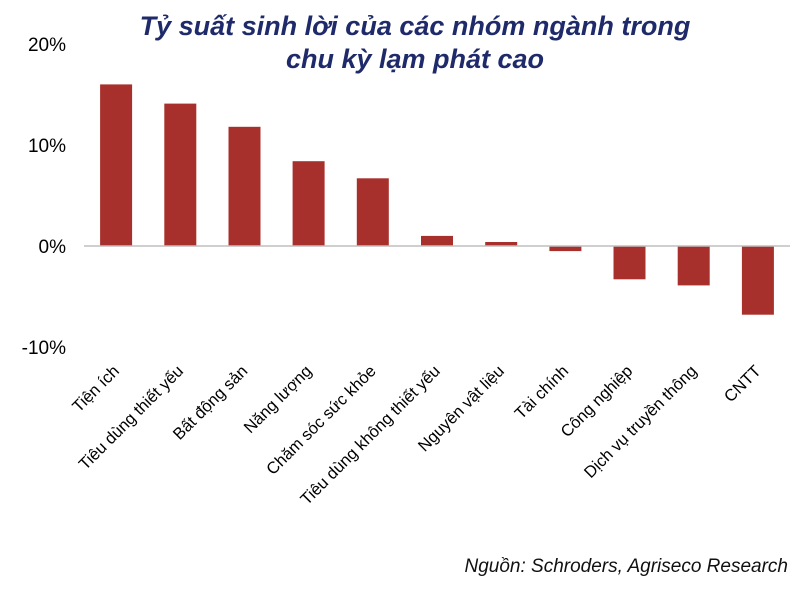 This screenshot has width=810, height=594. Describe the element at coordinates (641, 422) in the screenshot. I see `category-label: Dịch vụ truyền thông` at that location.